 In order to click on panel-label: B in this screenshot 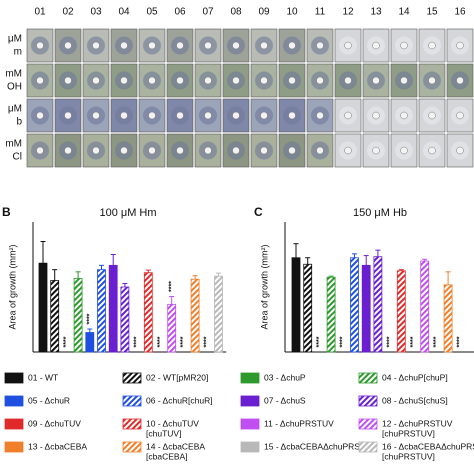, I will do `click(6, 212)`.